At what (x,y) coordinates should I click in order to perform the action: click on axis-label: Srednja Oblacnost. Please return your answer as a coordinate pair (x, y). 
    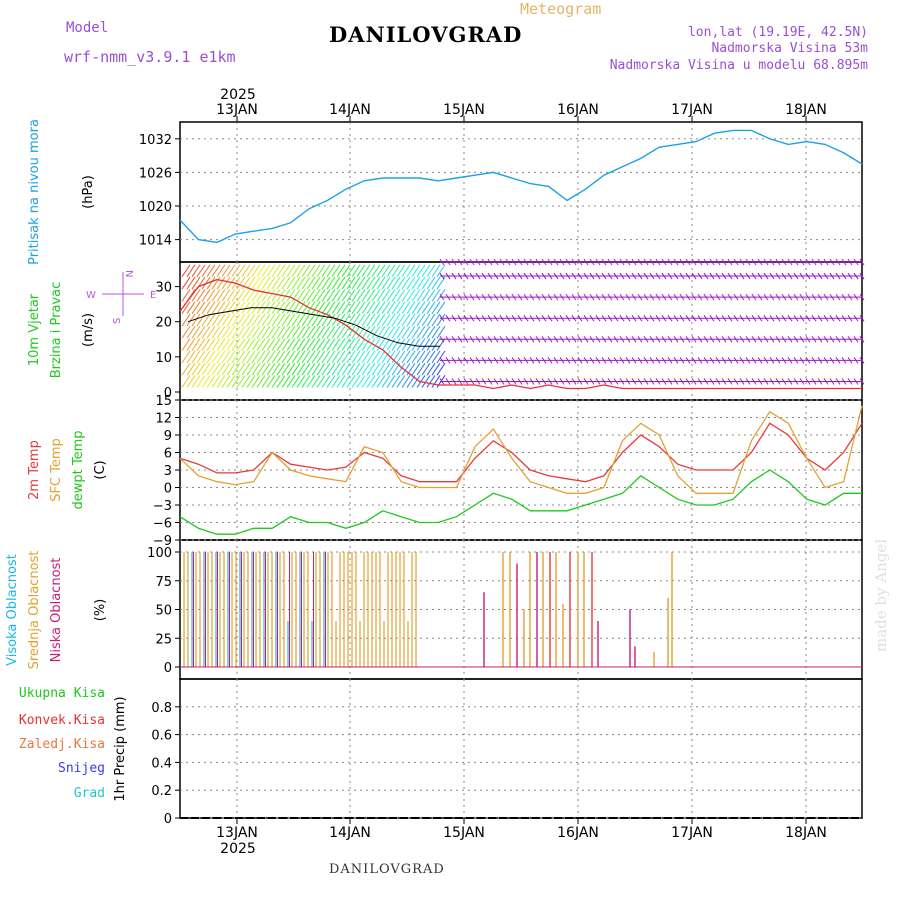
    Looking at the image, I should click on (34, 610).